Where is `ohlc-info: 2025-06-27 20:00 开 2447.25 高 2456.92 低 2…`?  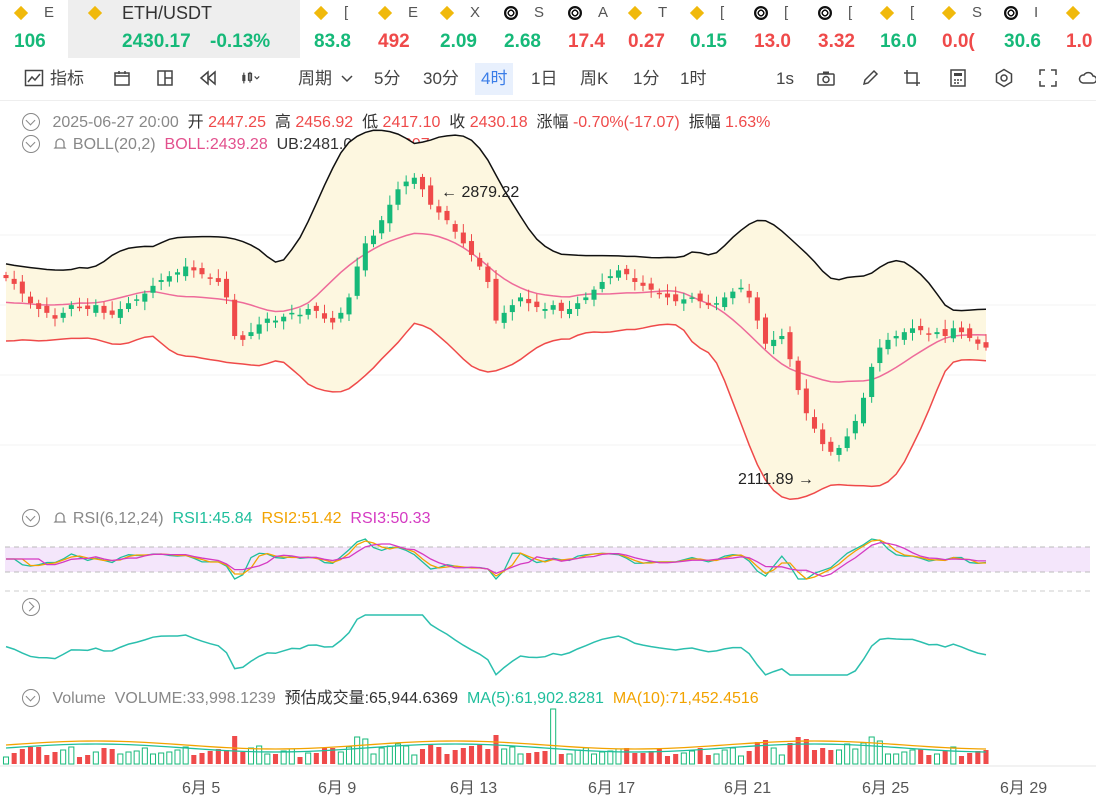 ohlc-info: 2025-06-27 20:00 开 2447.25 高 2456.92 低 2… is located at coordinates (396, 120).